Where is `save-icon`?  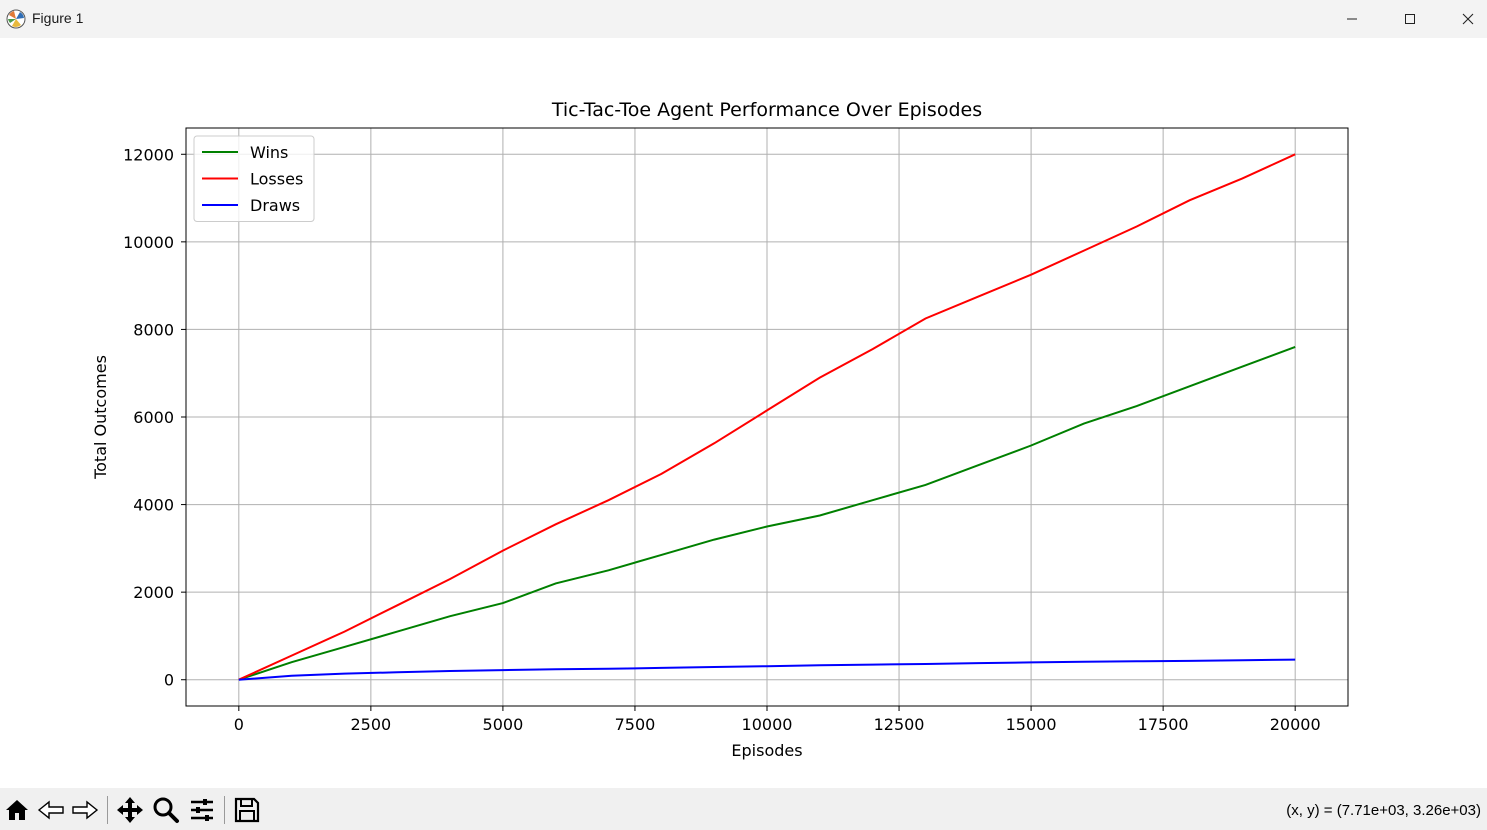 save-icon is located at coordinates (247, 810).